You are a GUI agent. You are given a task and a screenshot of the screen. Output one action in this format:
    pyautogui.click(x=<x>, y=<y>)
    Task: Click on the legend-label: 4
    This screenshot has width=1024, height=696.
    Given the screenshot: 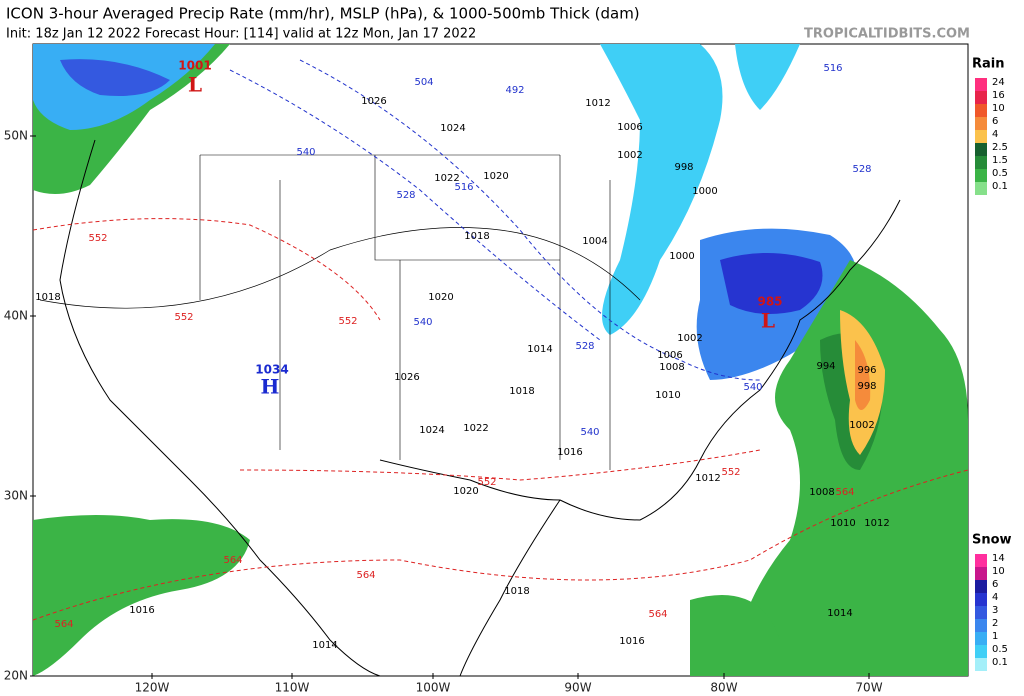 What is the action you would take?
    pyautogui.click(x=995, y=597)
    